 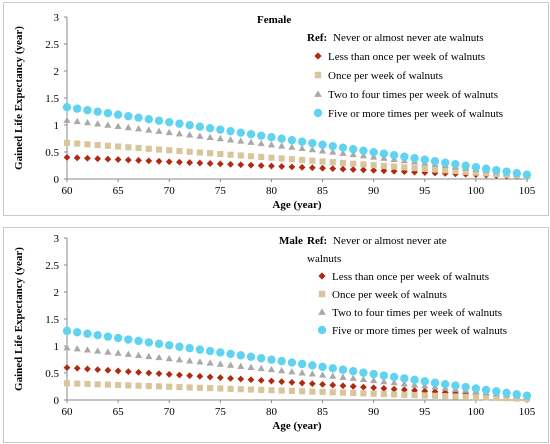 I want to click on x-tick-label: 90, so click(x=374, y=191).